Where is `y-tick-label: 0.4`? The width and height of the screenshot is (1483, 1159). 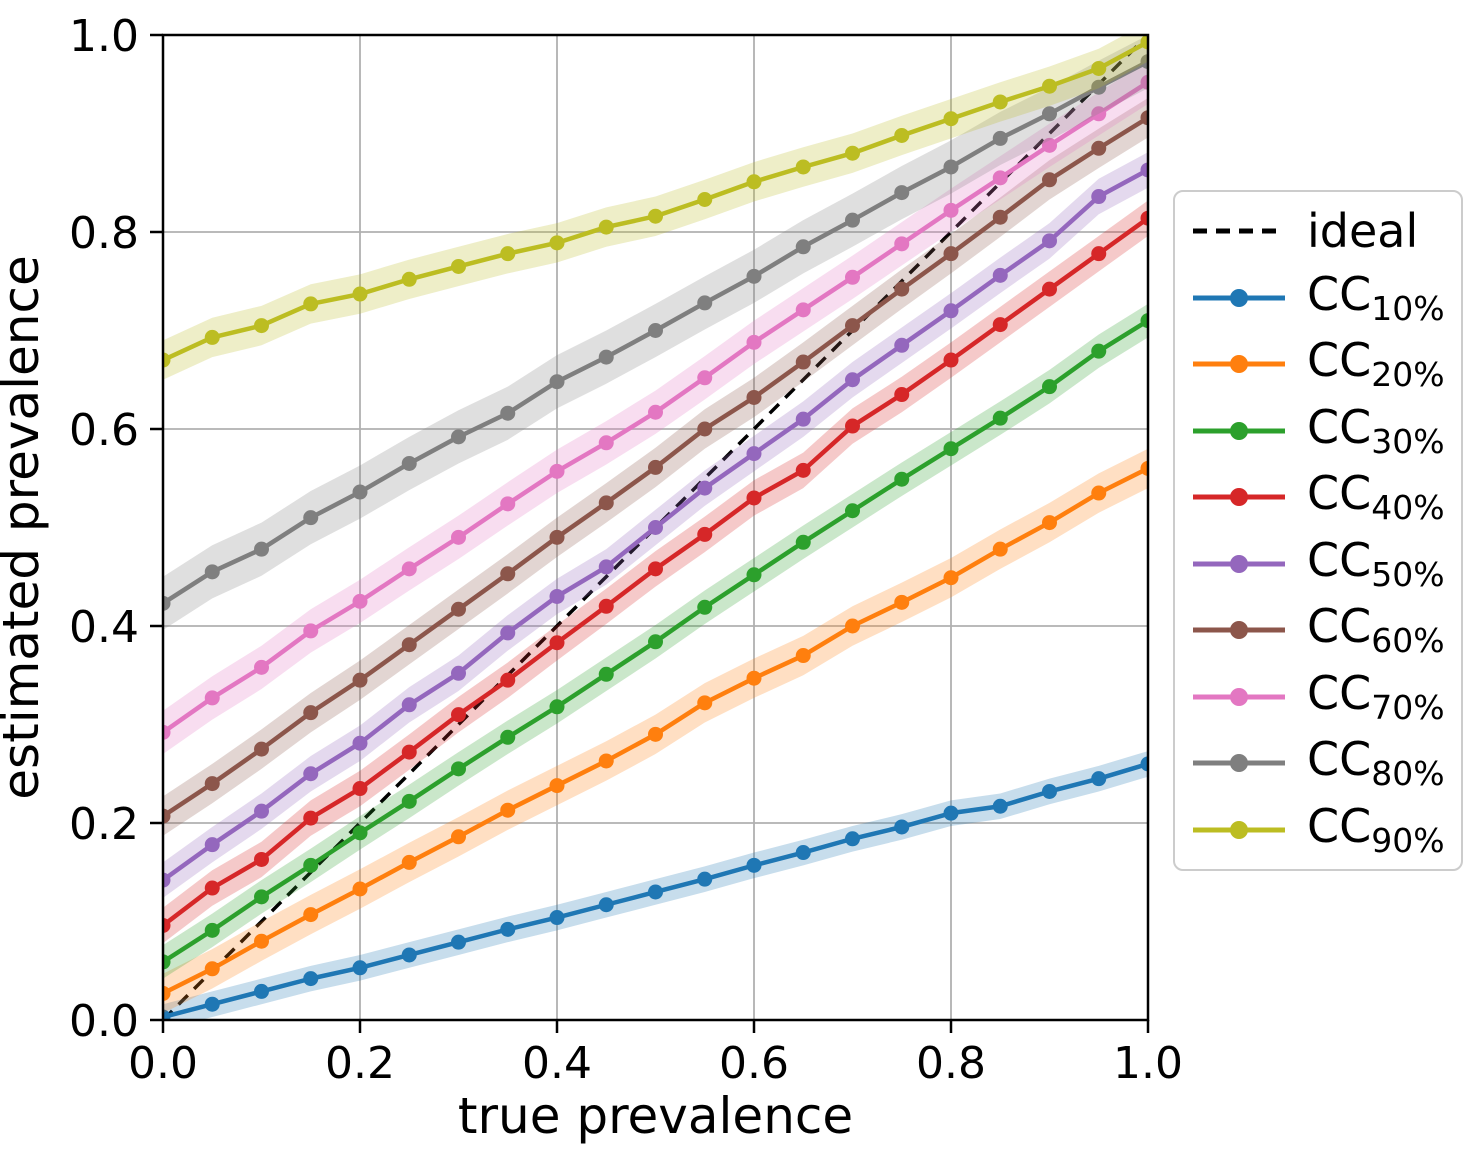
y-tick-label: 0.4 is located at coordinates (104, 627).